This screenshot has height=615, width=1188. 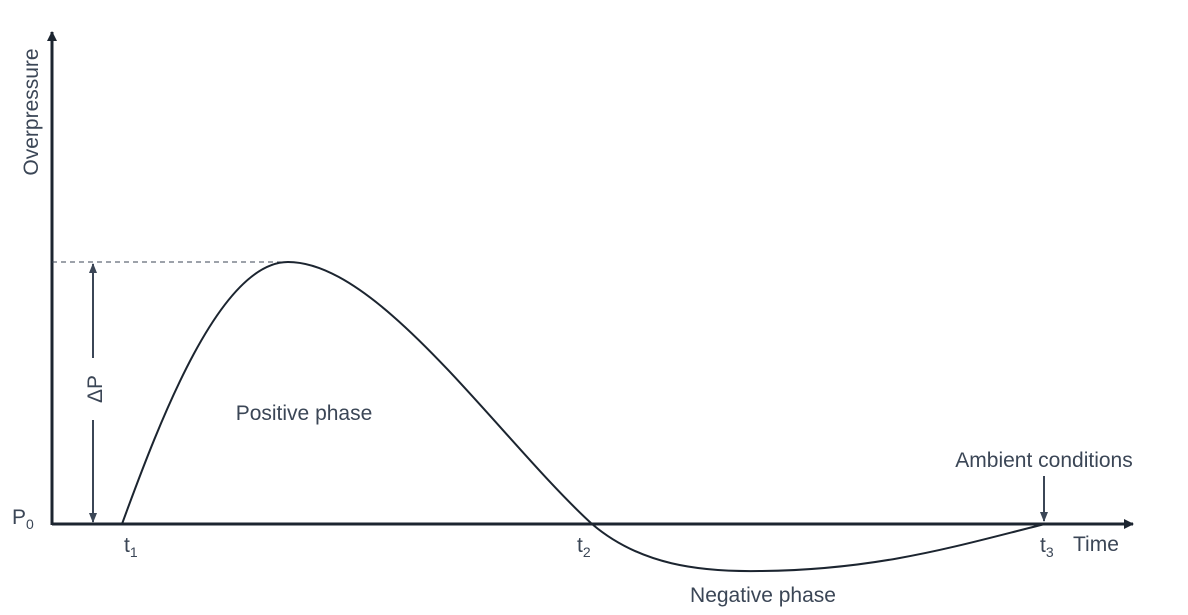 What do you see at coordinates (1043, 460) in the screenshot?
I see `ambient-label: Ambient conditions` at bounding box center [1043, 460].